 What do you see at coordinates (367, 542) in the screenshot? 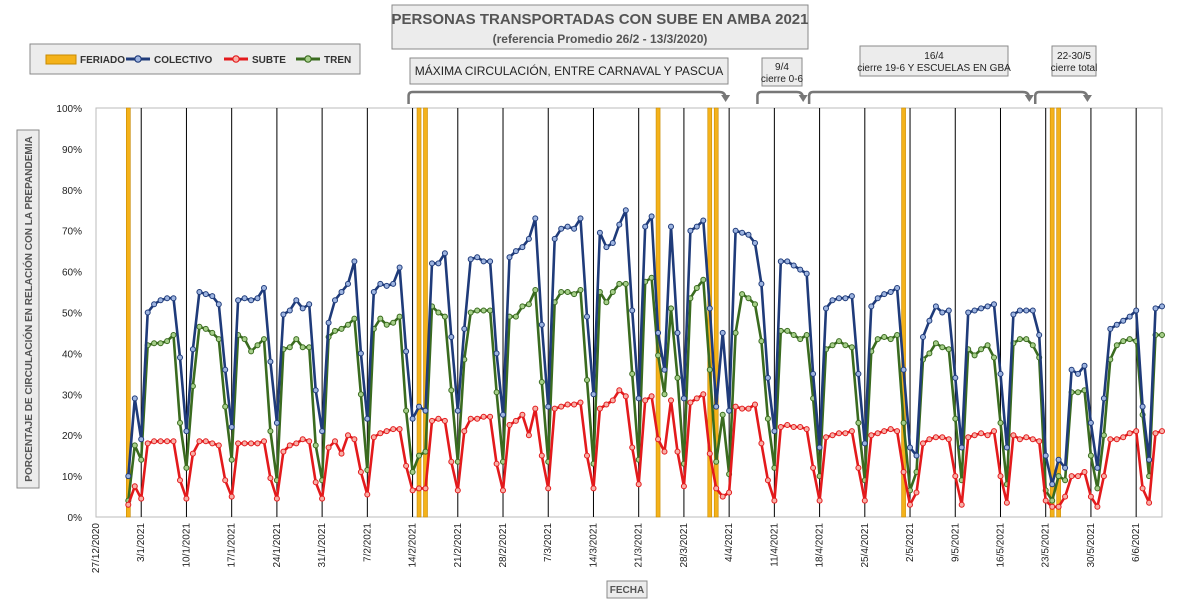
I see `x-tick-label: 7/2/2021` at bounding box center [367, 542].